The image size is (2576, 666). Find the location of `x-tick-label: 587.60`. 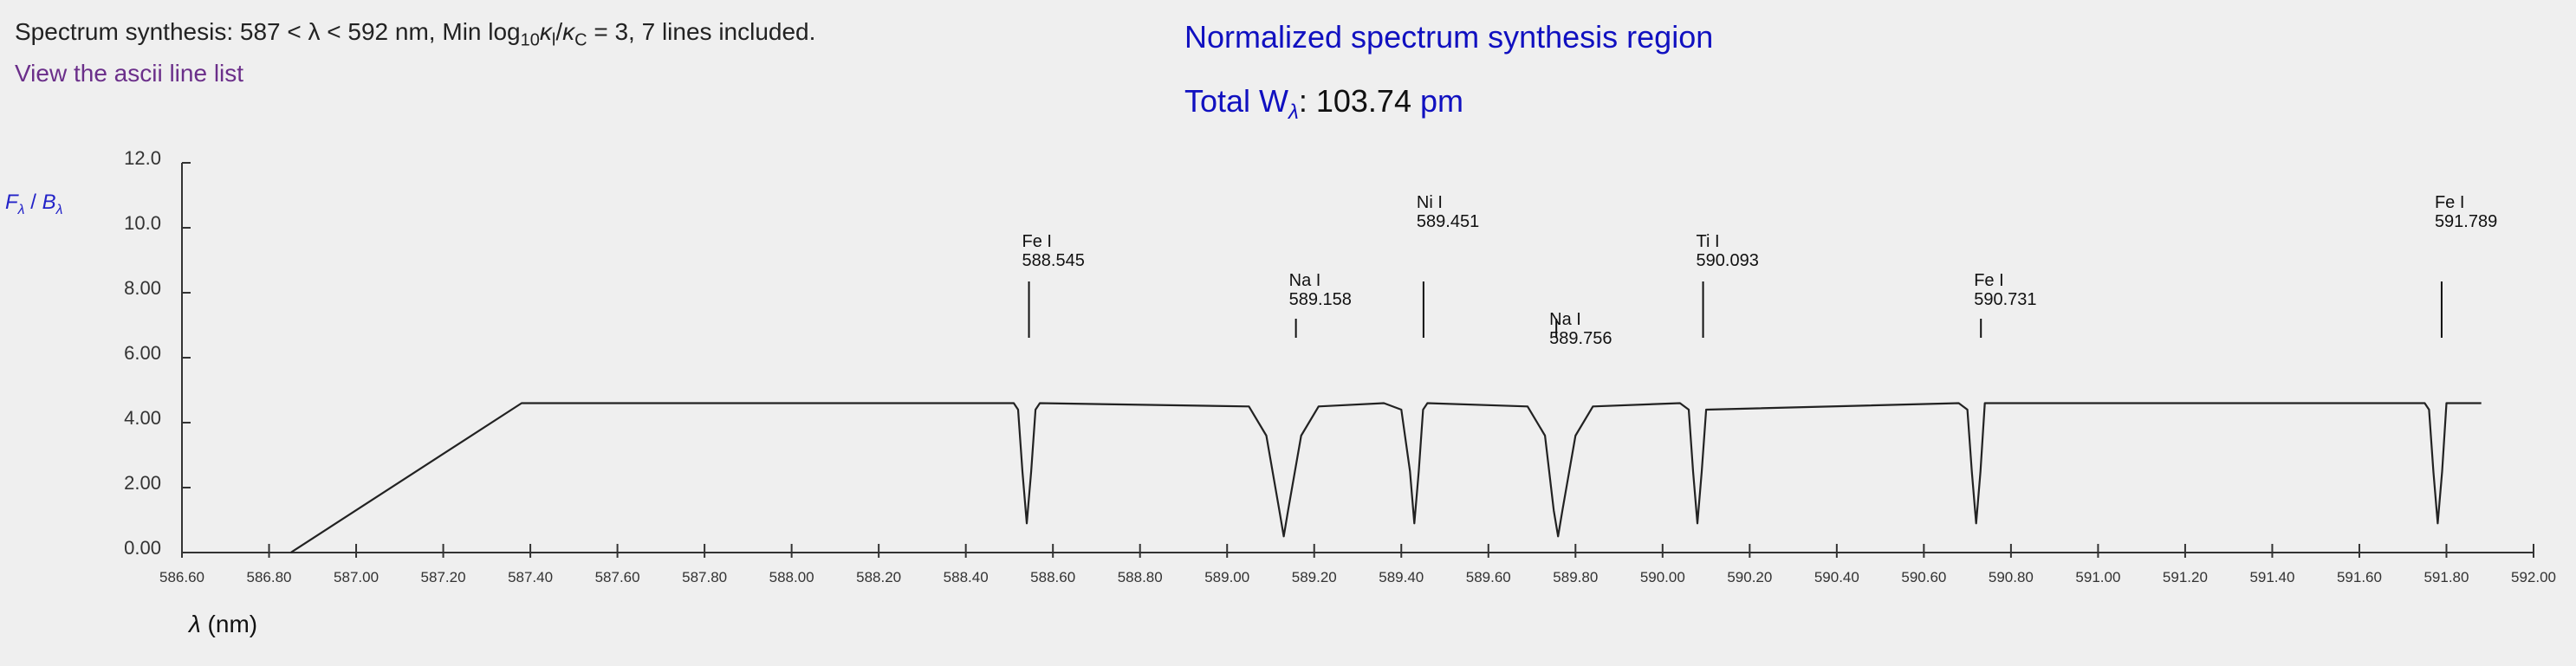

x-tick-label: 587.60 is located at coordinates (617, 577).